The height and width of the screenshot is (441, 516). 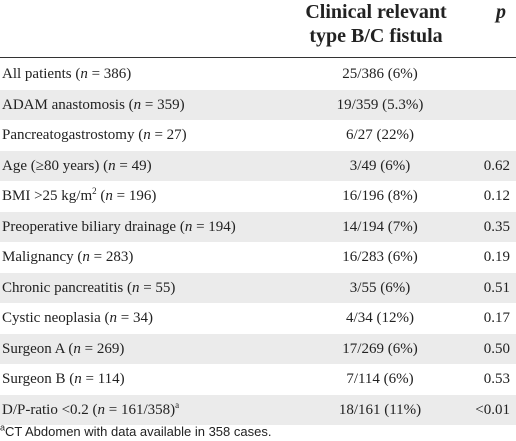 I want to click on row-label-tail: = 55), so click(x=157, y=287).